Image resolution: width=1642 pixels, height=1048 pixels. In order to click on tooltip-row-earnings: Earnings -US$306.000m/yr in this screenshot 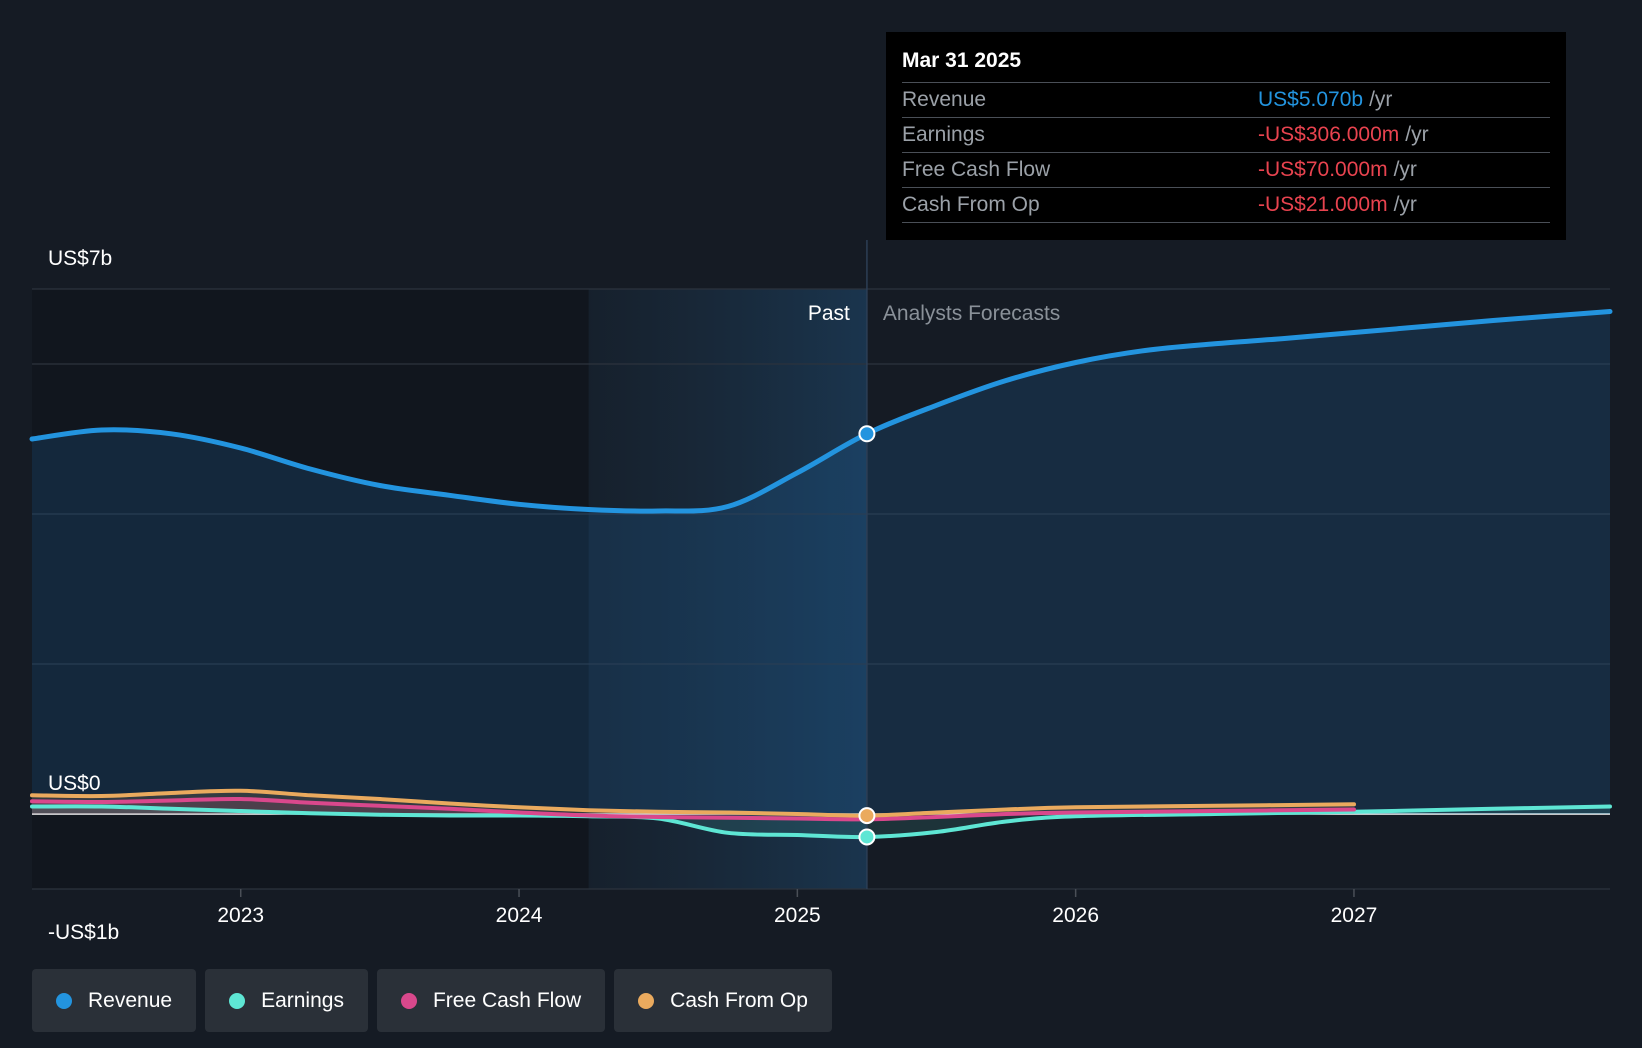, I will do `click(1226, 135)`.